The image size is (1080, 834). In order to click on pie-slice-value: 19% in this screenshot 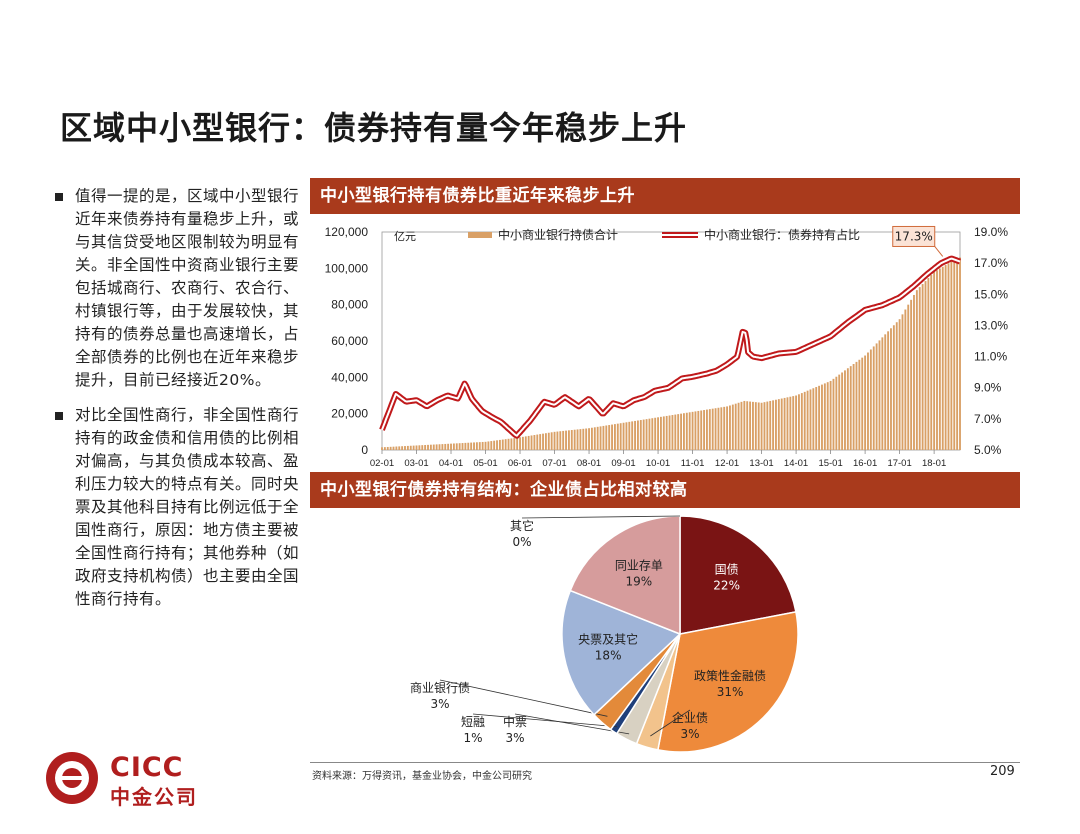, I will do `click(639, 581)`.